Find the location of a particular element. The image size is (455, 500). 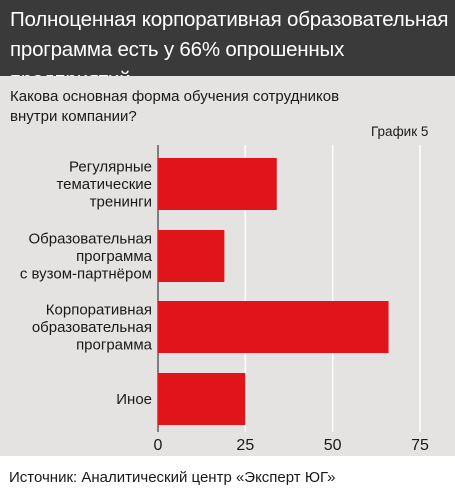

x-tick-label: 0 is located at coordinates (158, 445).